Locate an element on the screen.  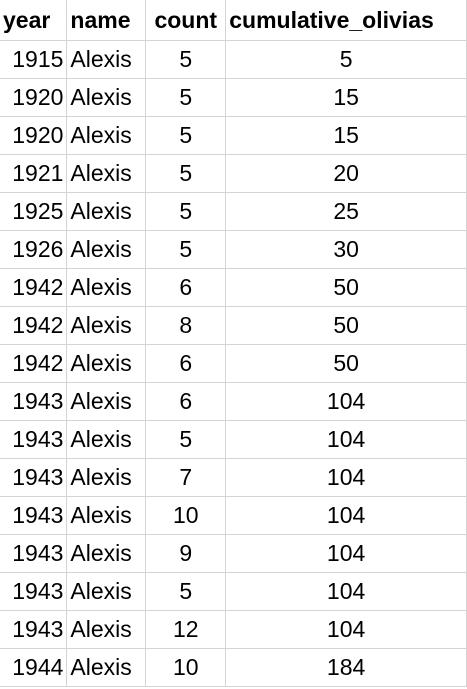
table-row: 1915 Alexis 5 5 is located at coordinates (233, 59).